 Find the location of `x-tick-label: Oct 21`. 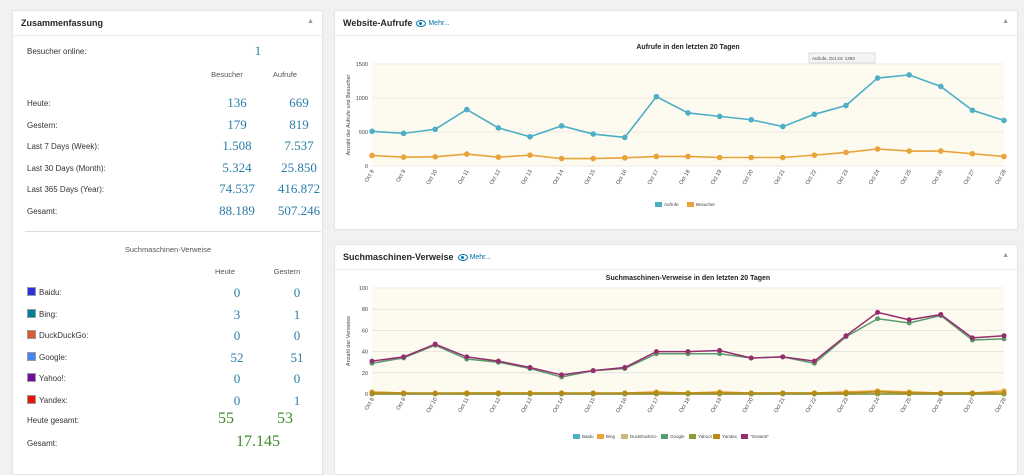

x-tick-label: Oct 21 is located at coordinates (779, 405).